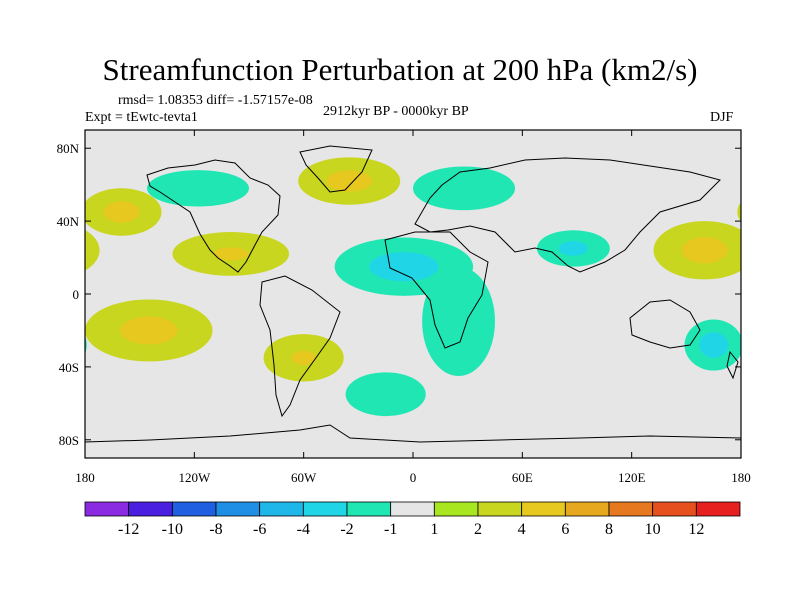 The image size is (800, 600). What do you see at coordinates (197, 188) in the screenshot?
I see `contour-n-america-band` at bounding box center [197, 188].